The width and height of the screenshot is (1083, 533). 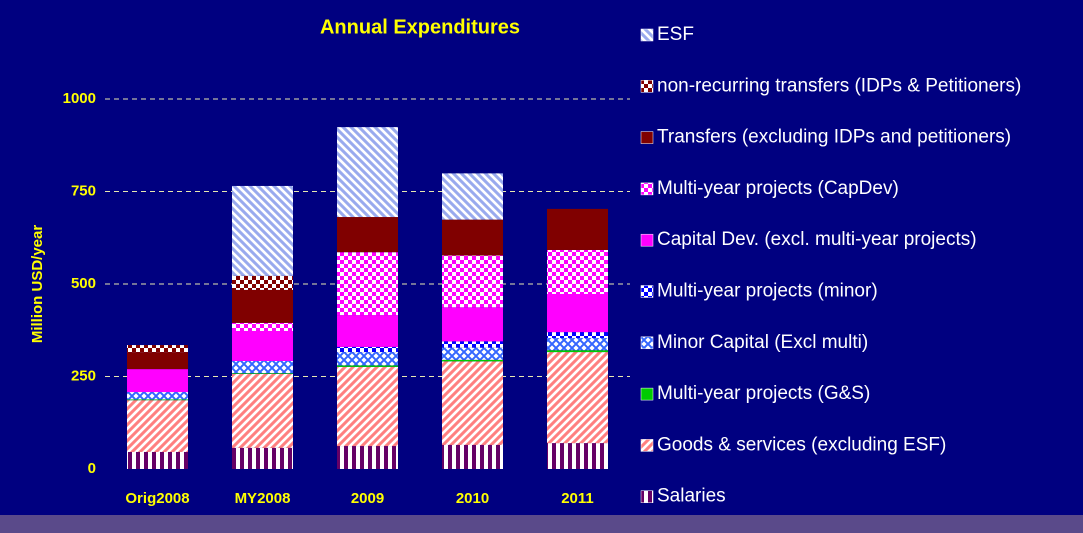 What do you see at coordinates (83, 283) in the screenshot?
I see `y-tick-label: 500` at bounding box center [83, 283].